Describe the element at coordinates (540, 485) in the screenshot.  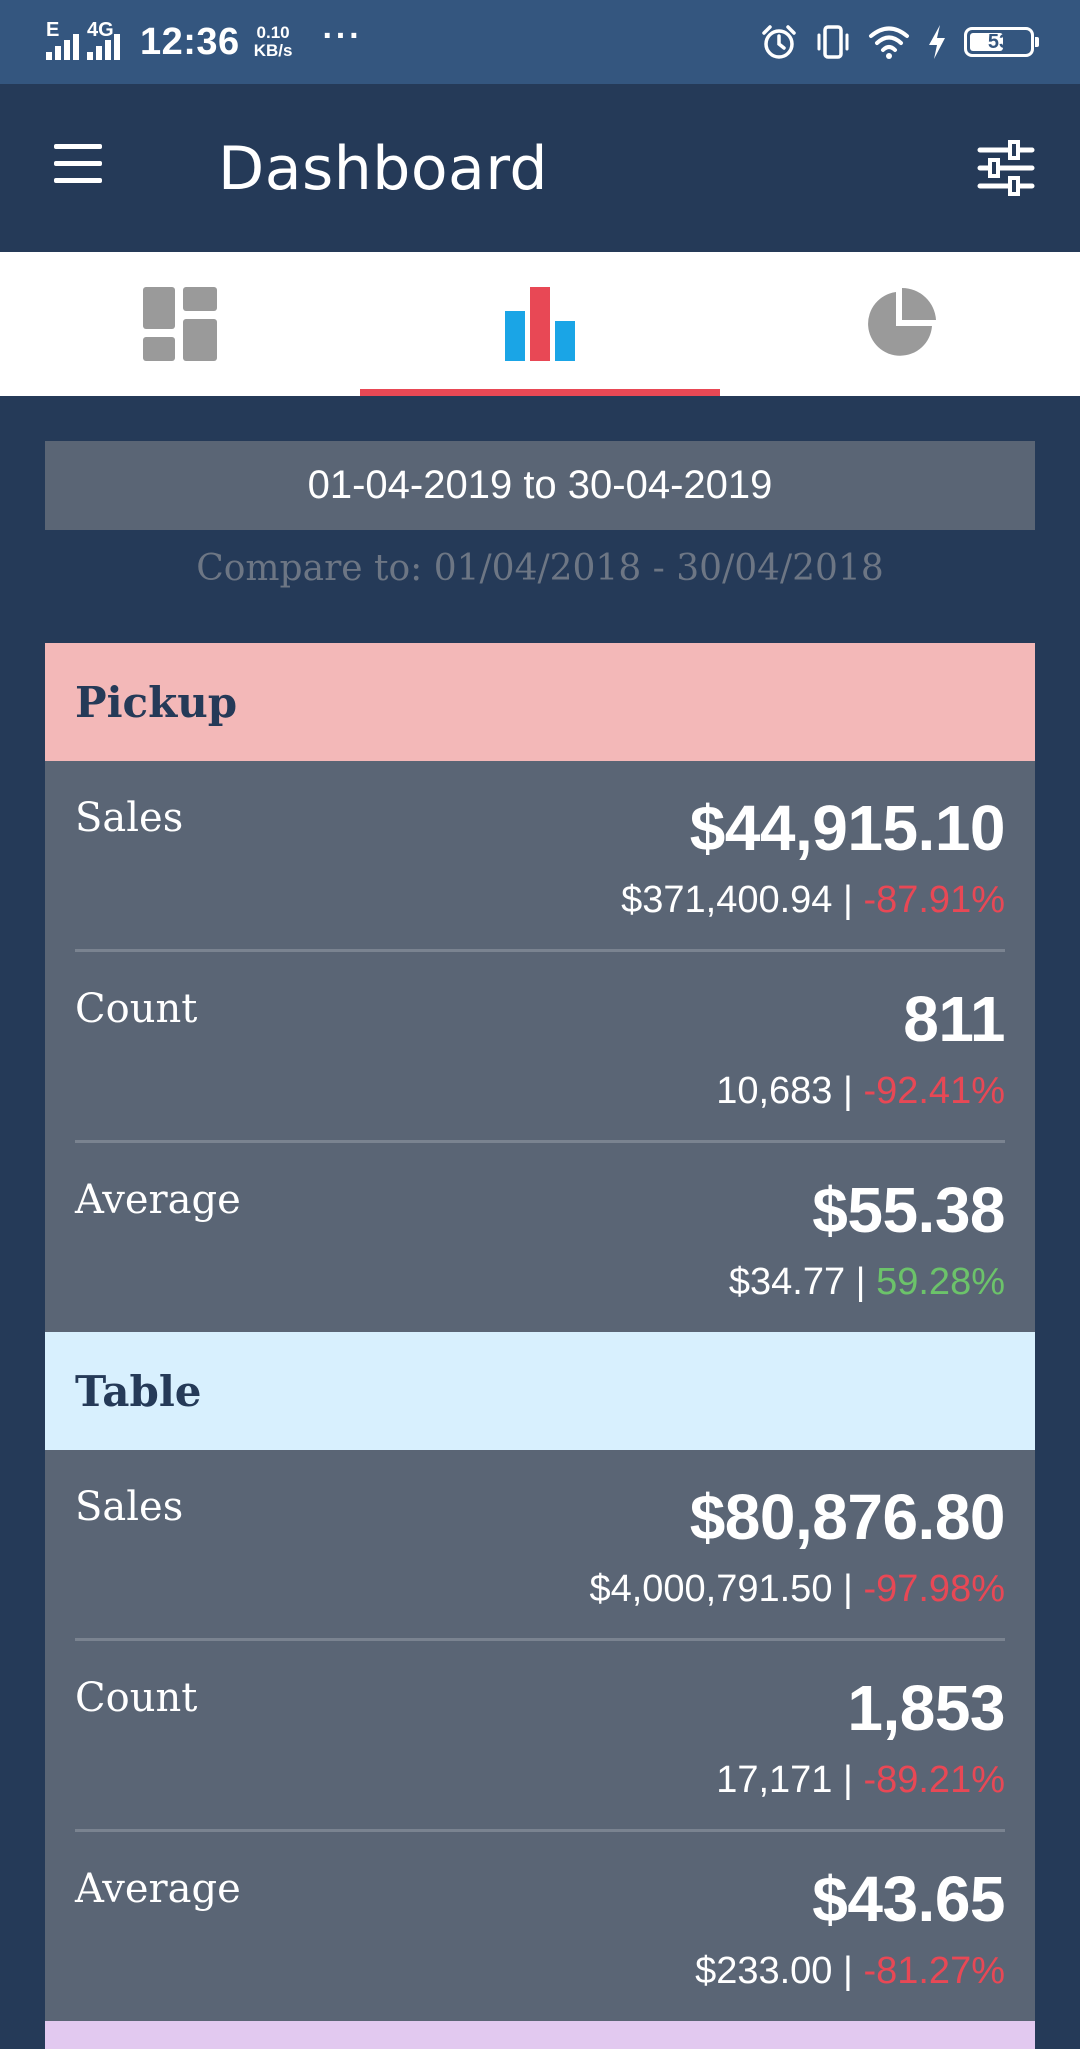
I see `date-range-selector: 01-04-2019 to 30-04-2019` at that location.